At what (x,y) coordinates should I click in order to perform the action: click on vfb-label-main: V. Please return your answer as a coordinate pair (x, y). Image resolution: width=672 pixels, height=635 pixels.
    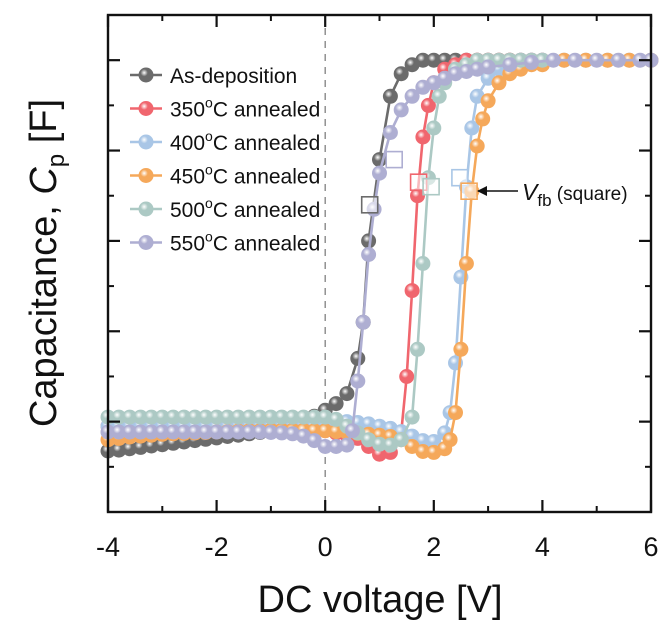
    Looking at the image, I should click on (531, 192).